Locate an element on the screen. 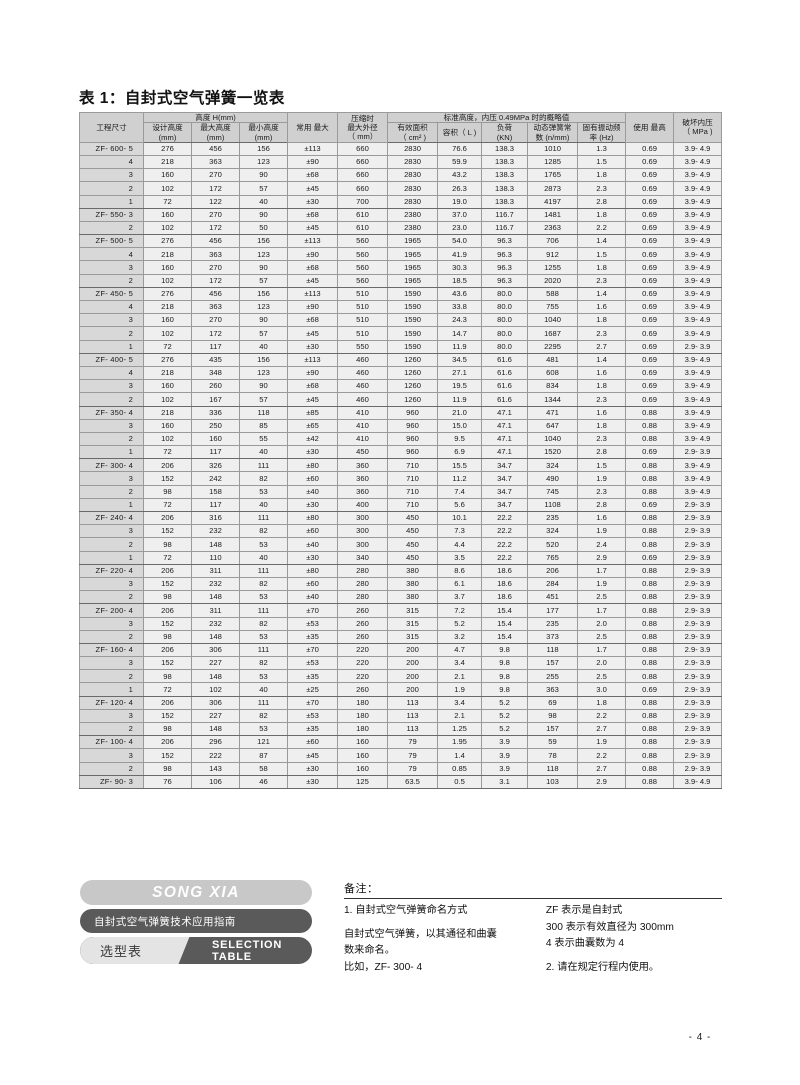  cell-value: 3.0 is located at coordinates (602, 689).